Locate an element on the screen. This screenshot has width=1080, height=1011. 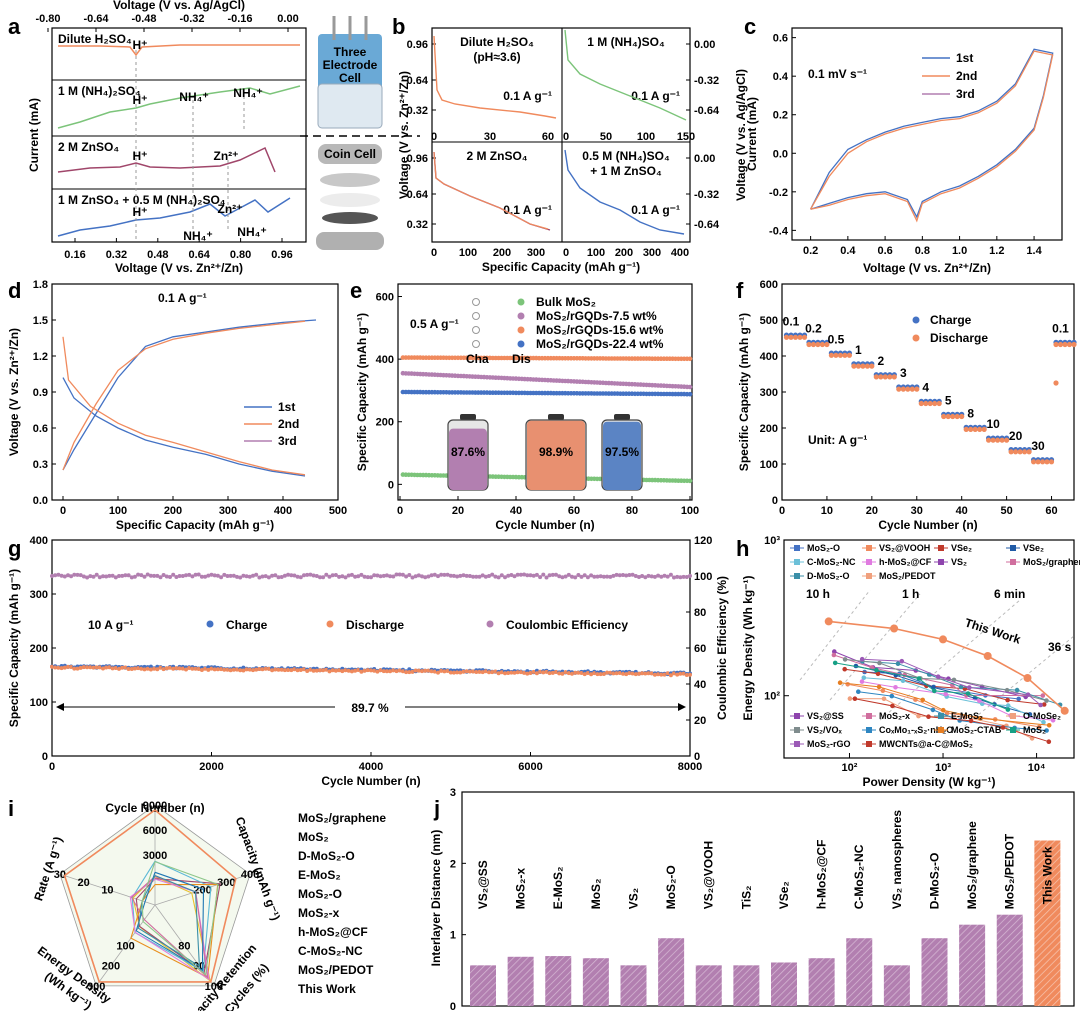
legend-label: MoS₂-O is located at coordinates (823, 548).